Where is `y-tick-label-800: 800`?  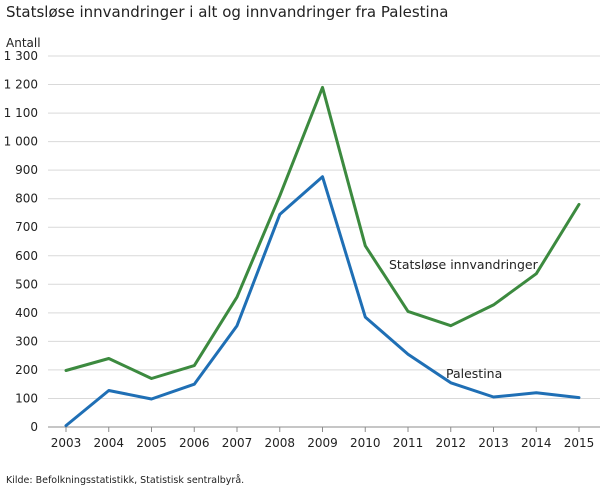
y-tick-label-800: 800 is located at coordinates (26, 199).